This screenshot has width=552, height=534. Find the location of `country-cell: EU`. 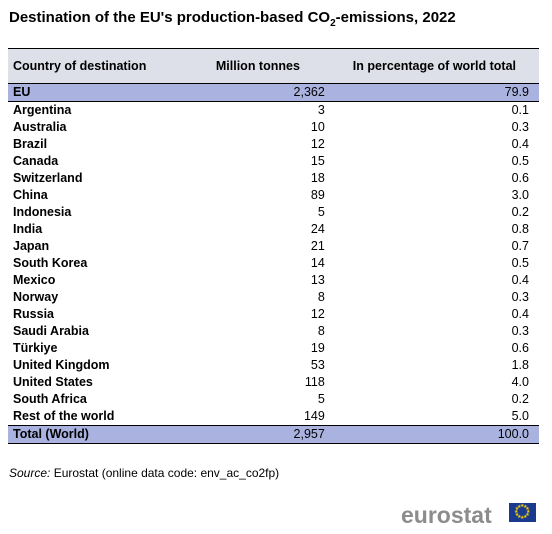

country-cell: EU is located at coordinates (84, 92).